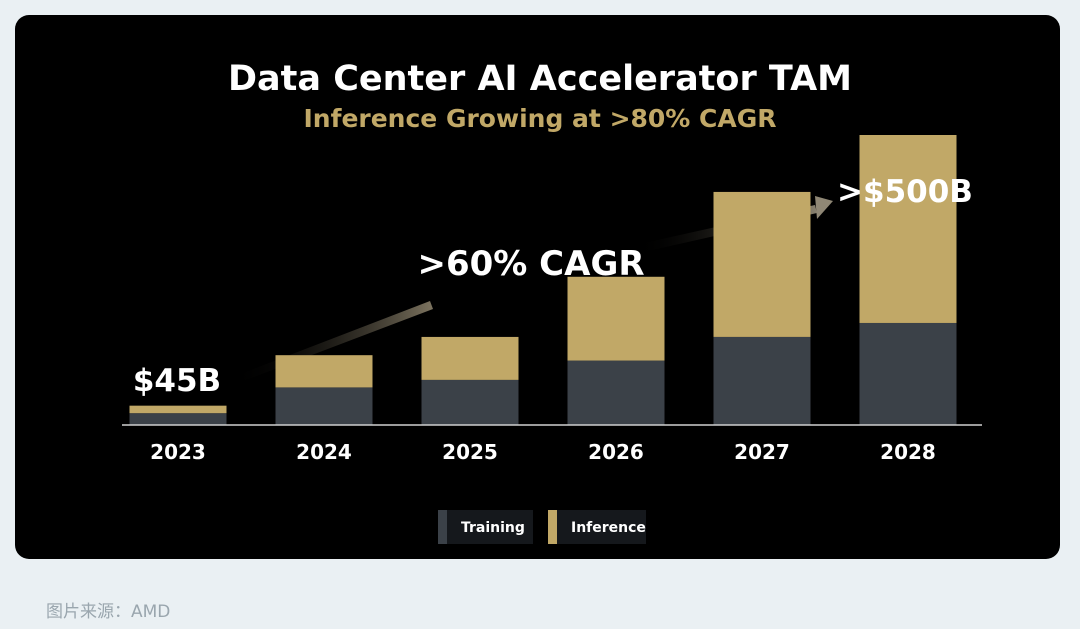 This screenshot has height=629, width=1080. Describe the element at coordinates (908, 373) in the screenshot. I see `bar-training-2028` at that location.